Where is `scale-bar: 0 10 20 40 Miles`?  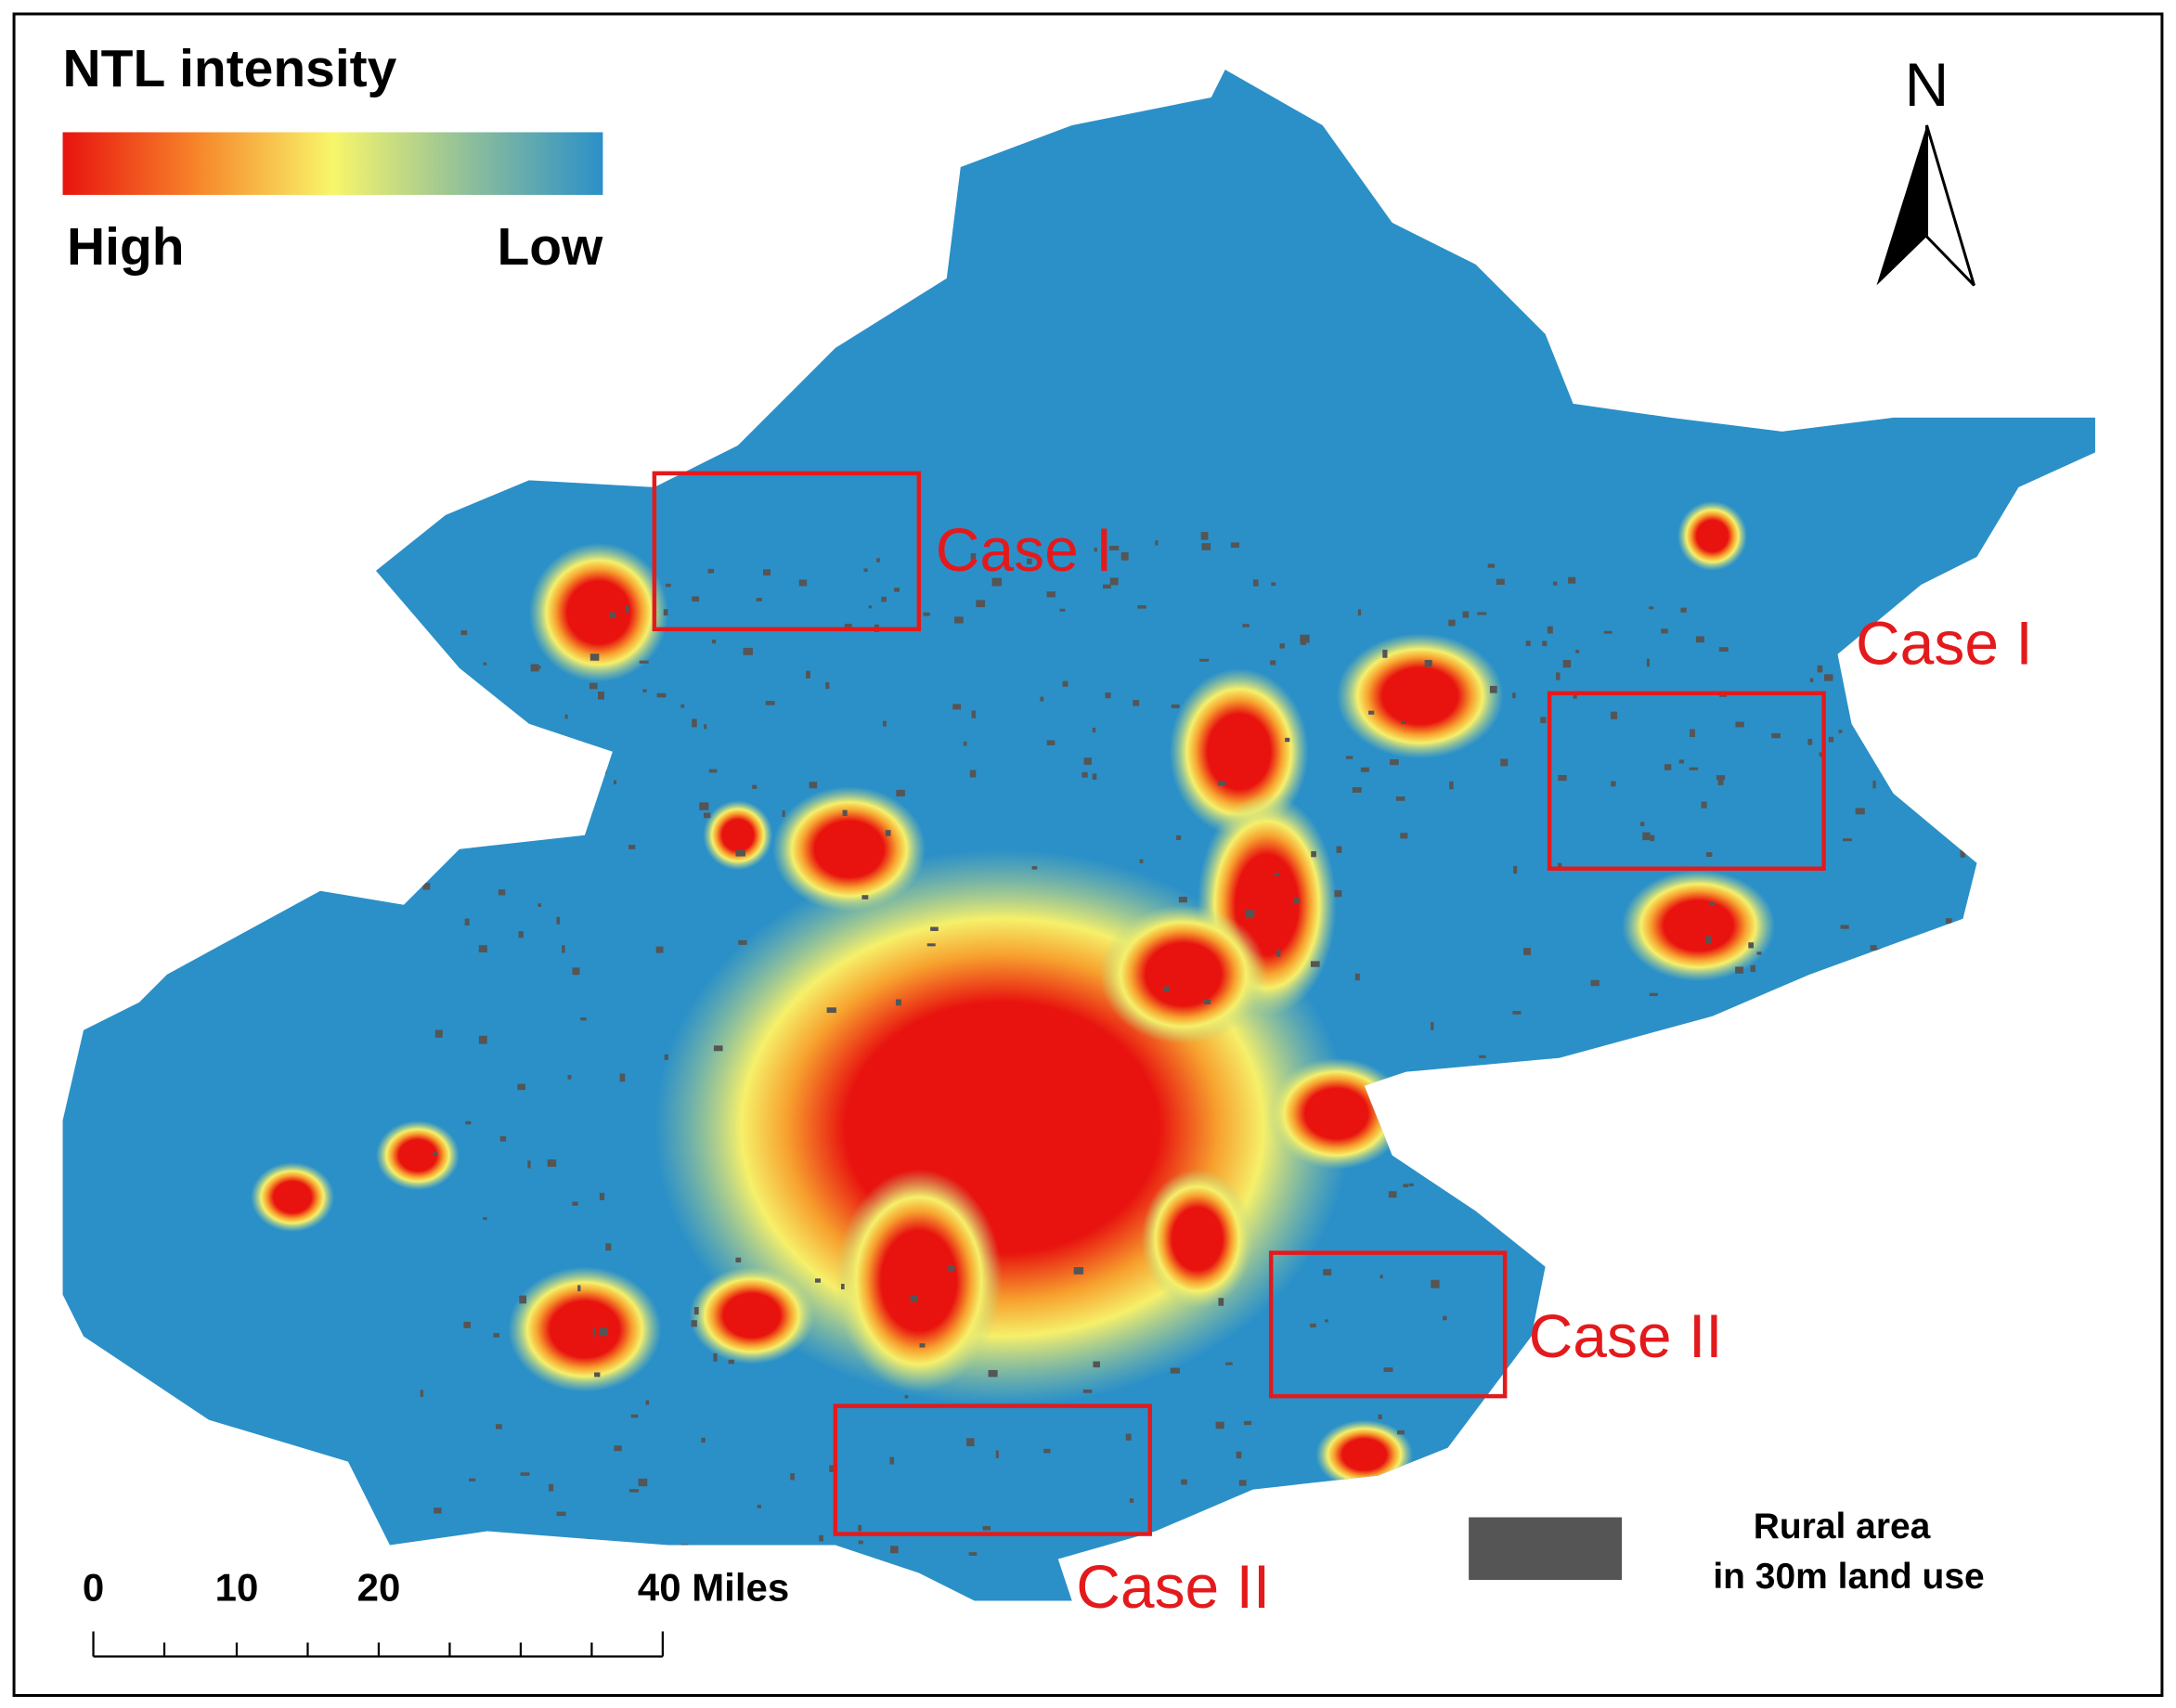
scale-bar: 0 10 20 40 Miles is located at coordinates (436, 1612).